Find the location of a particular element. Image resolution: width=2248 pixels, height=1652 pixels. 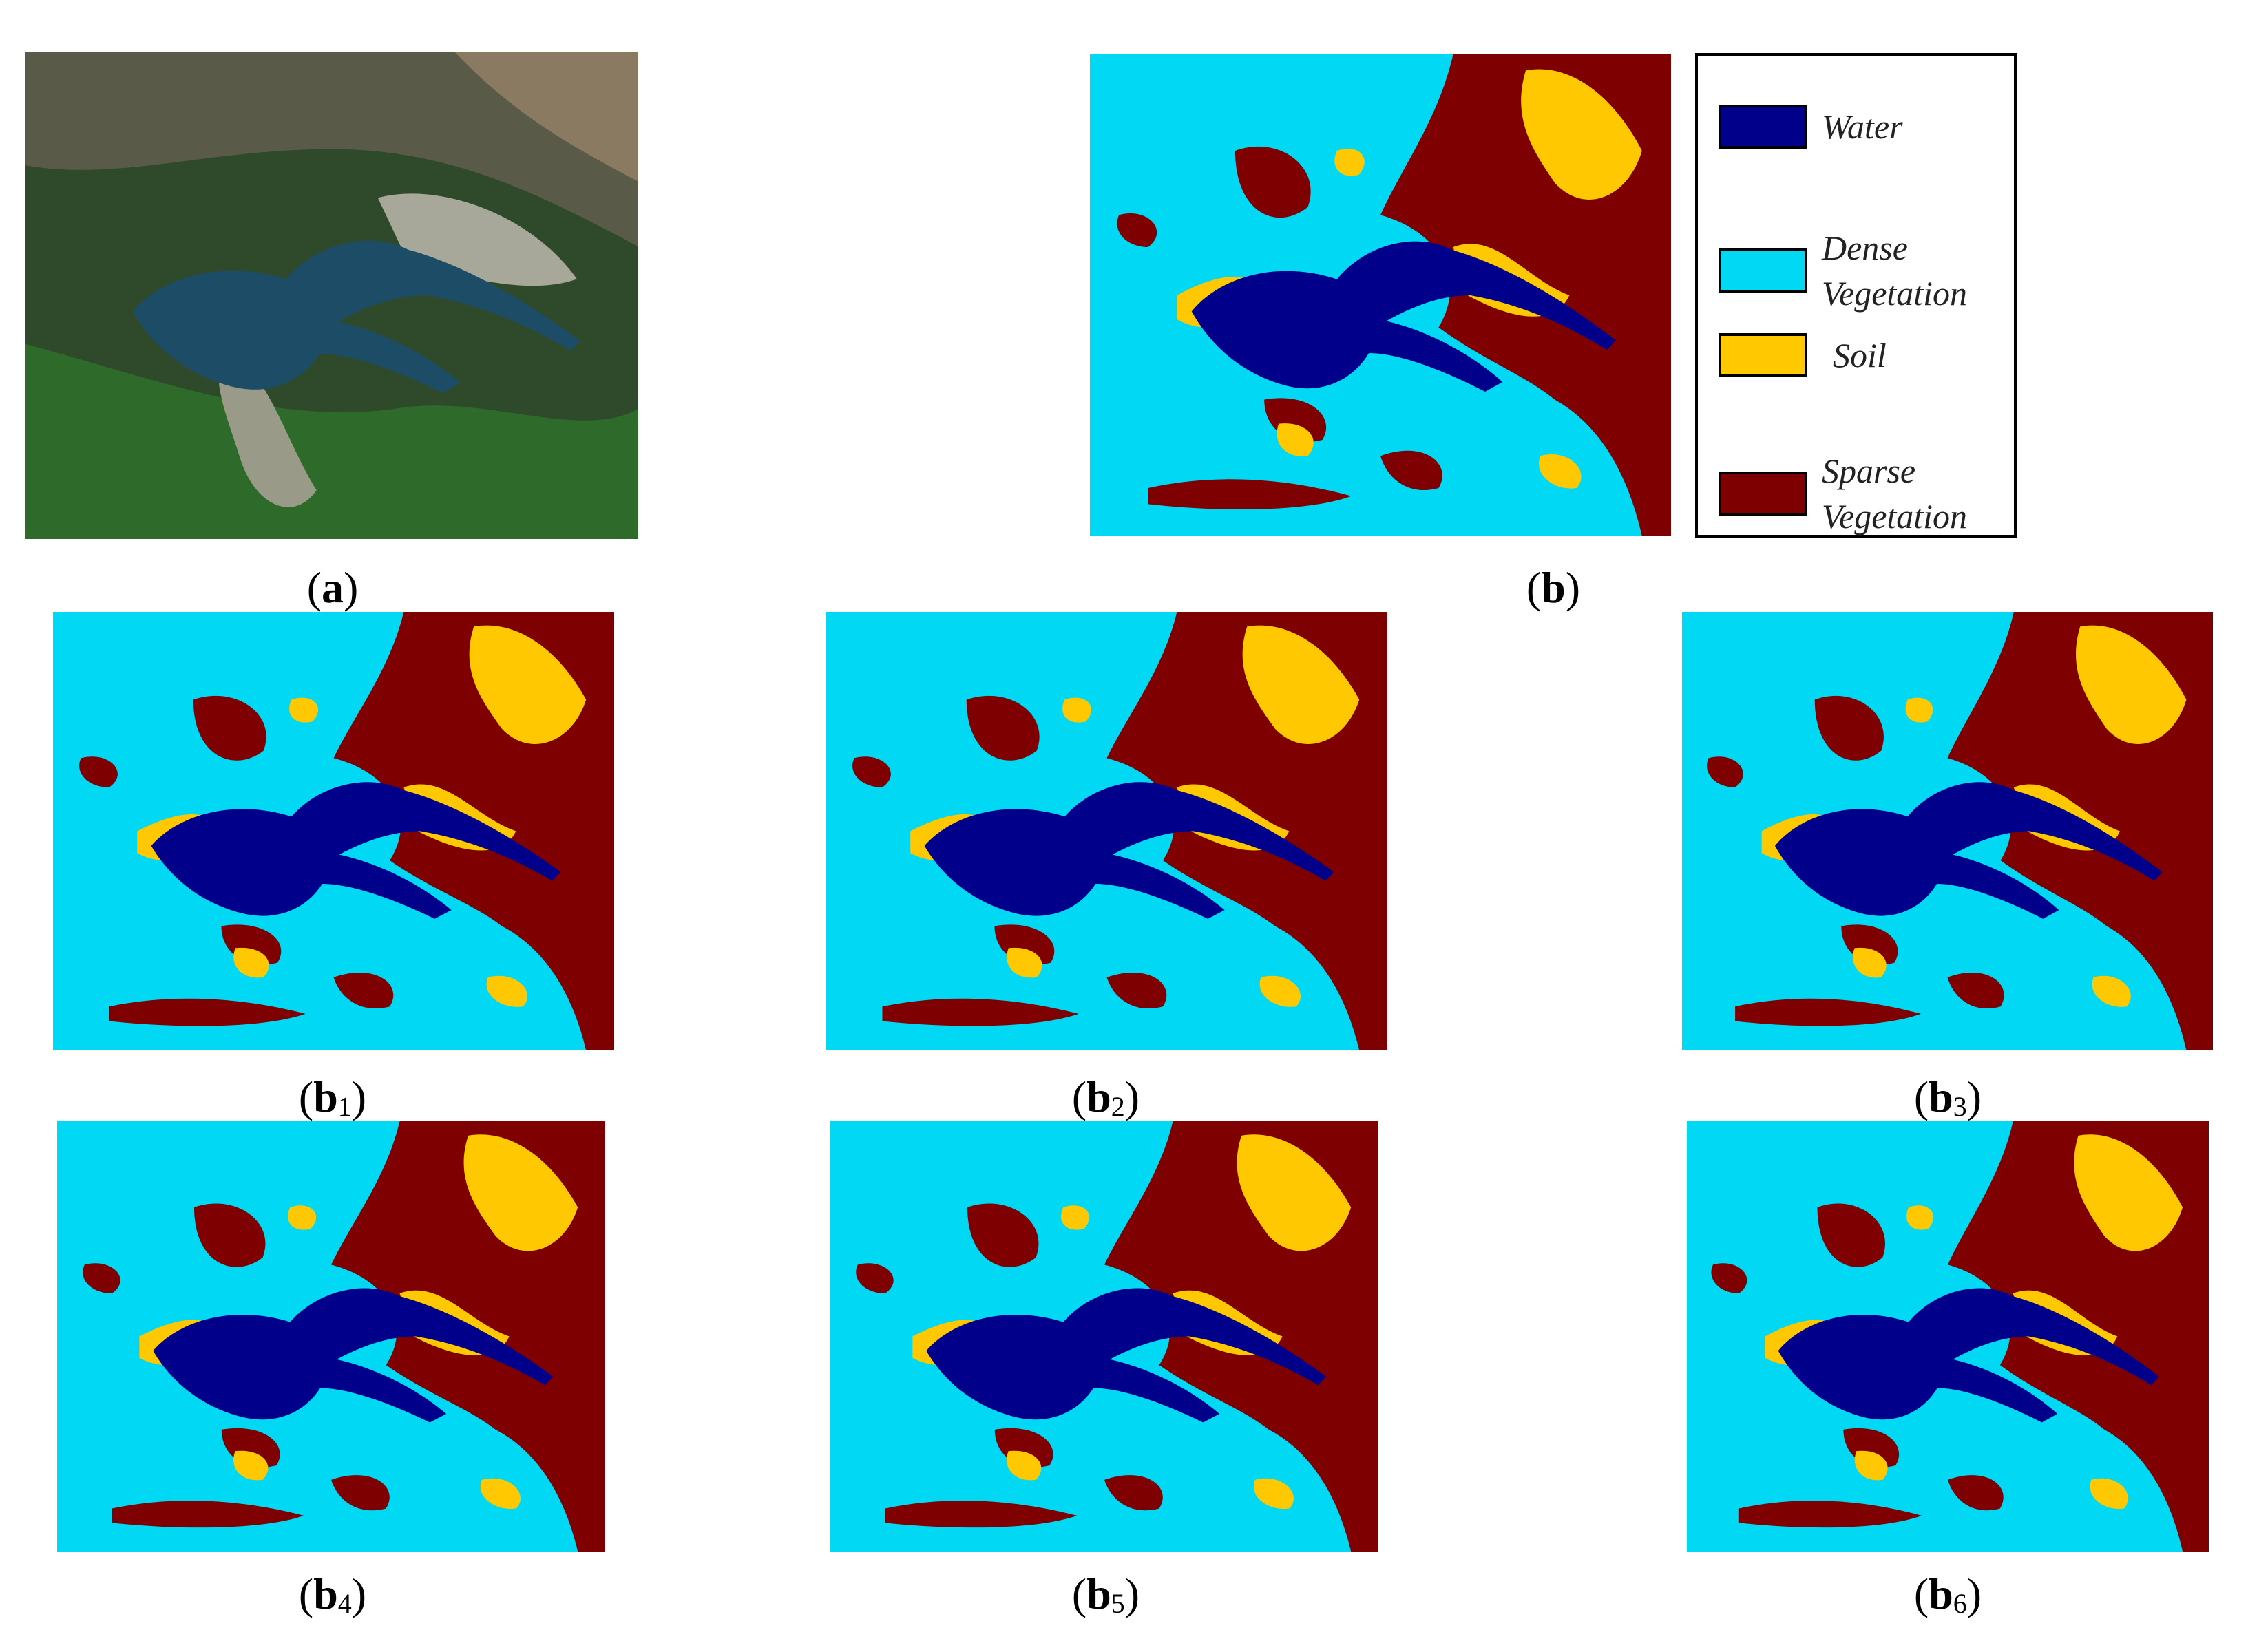

legend-label: Sparse Vegetation is located at coordinates (1894, 493).